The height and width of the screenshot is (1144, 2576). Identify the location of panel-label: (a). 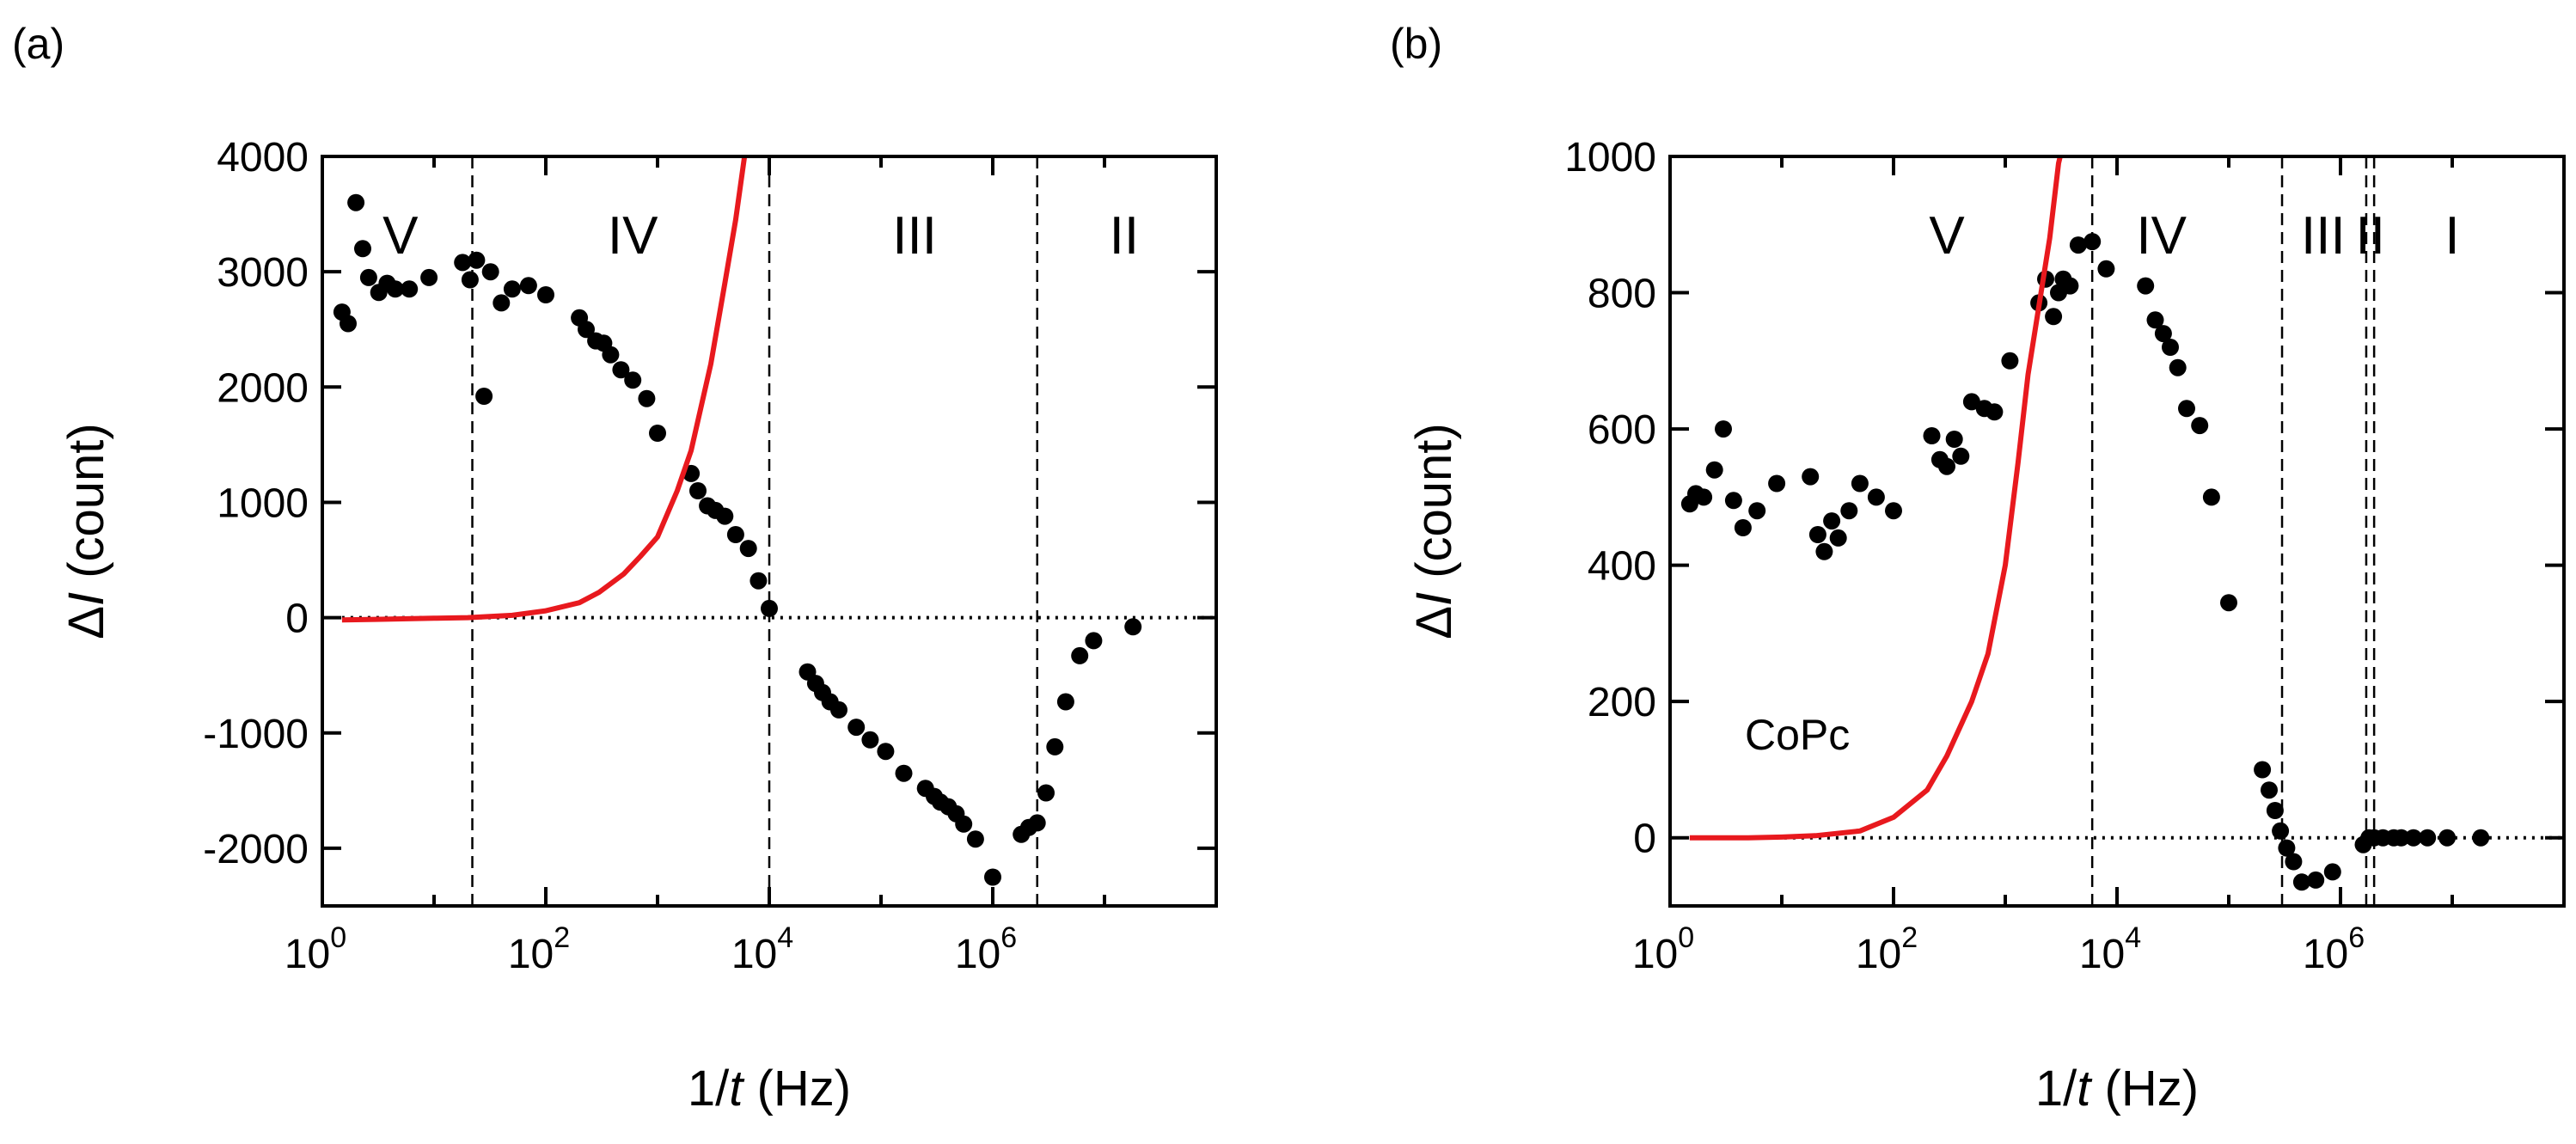
(38, 44).